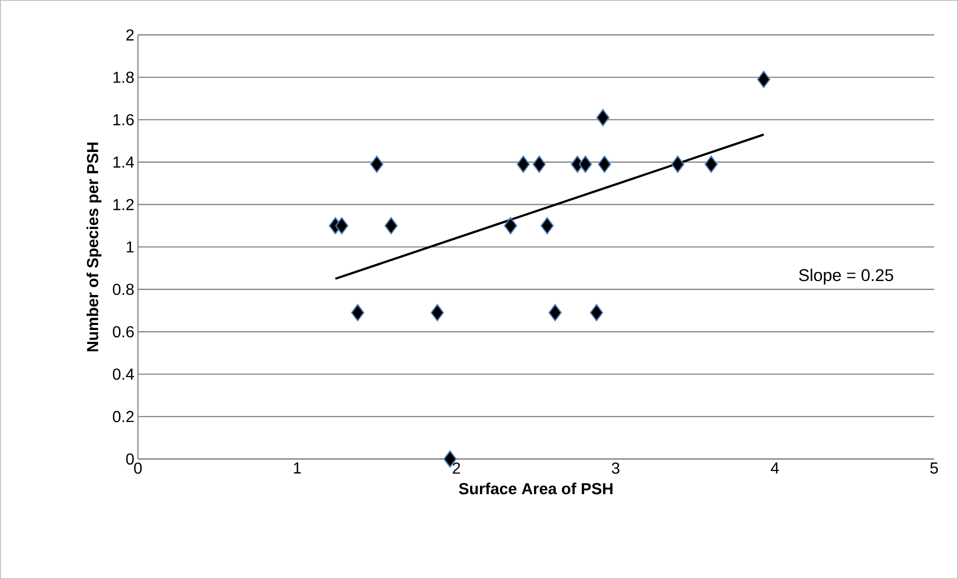 The width and height of the screenshot is (958, 579). What do you see at coordinates (130, 246) in the screenshot?
I see `y-tick-label: 1` at bounding box center [130, 246].